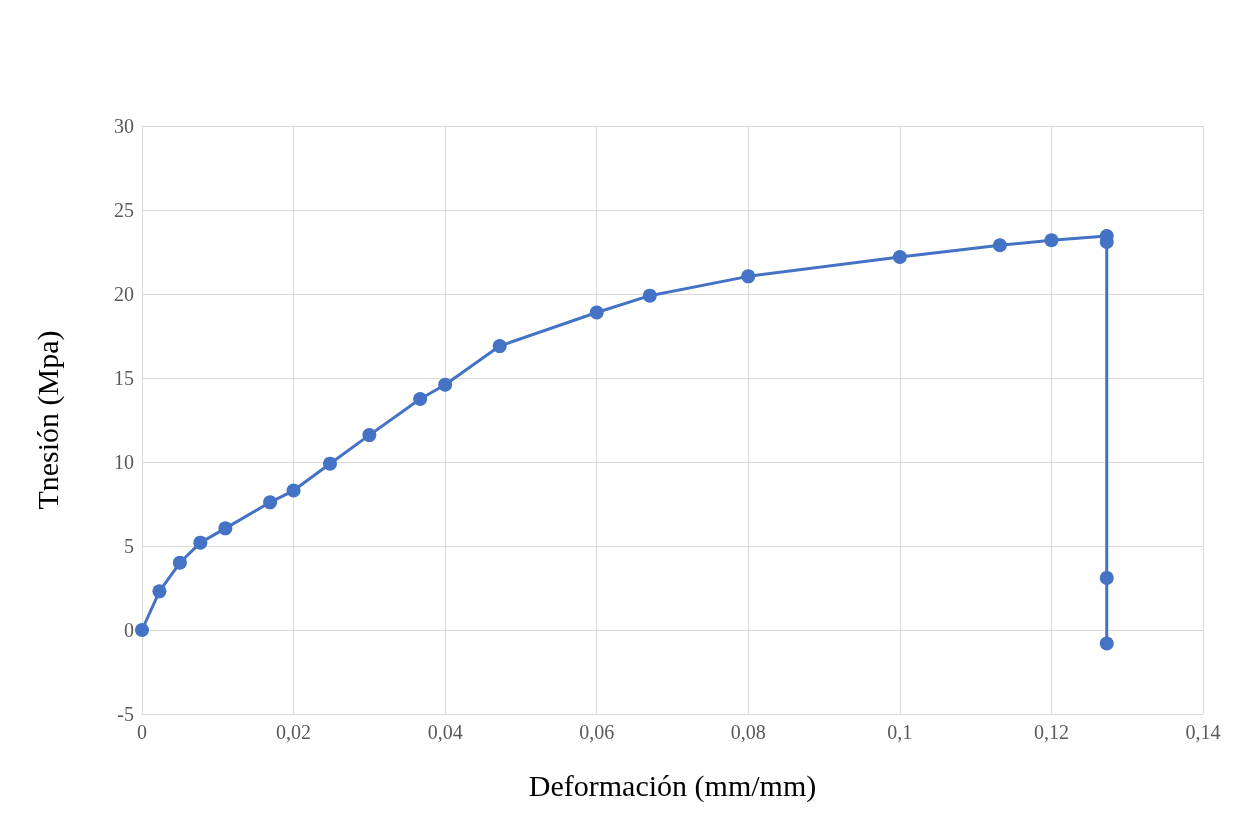 Image resolution: width=1245 pixels, height=813 pixels. Describe the element at coordinates (129, 546) in the screenshot. I see `y-tick-label: 5` at that location.